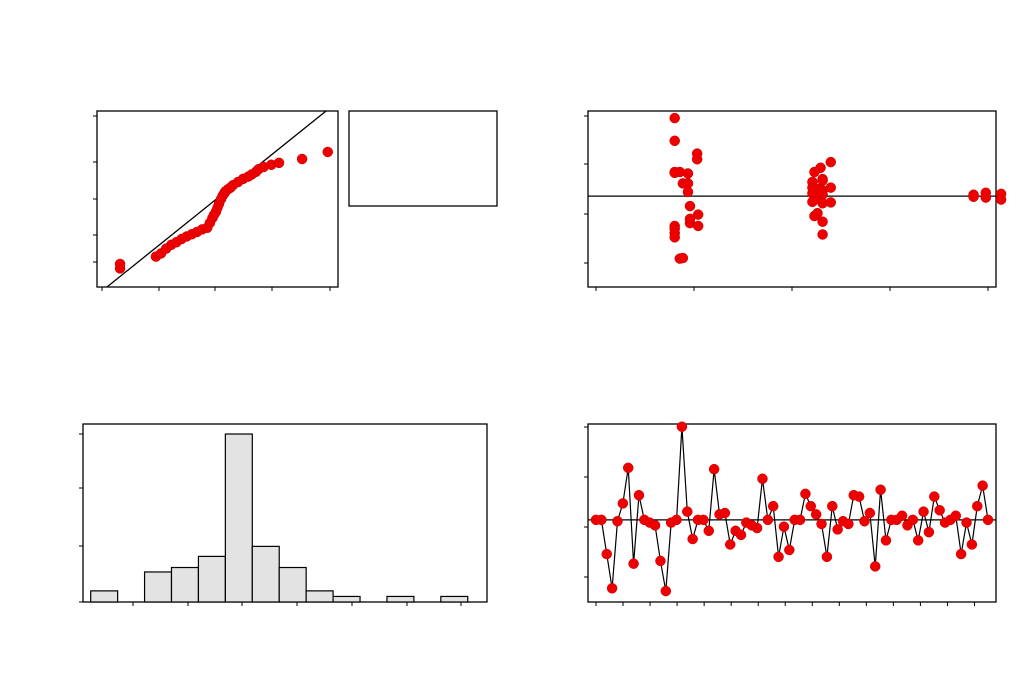 The width and height of the screenshot is (1019, 680). I want to click on histogram-bars, so click(279, 518).